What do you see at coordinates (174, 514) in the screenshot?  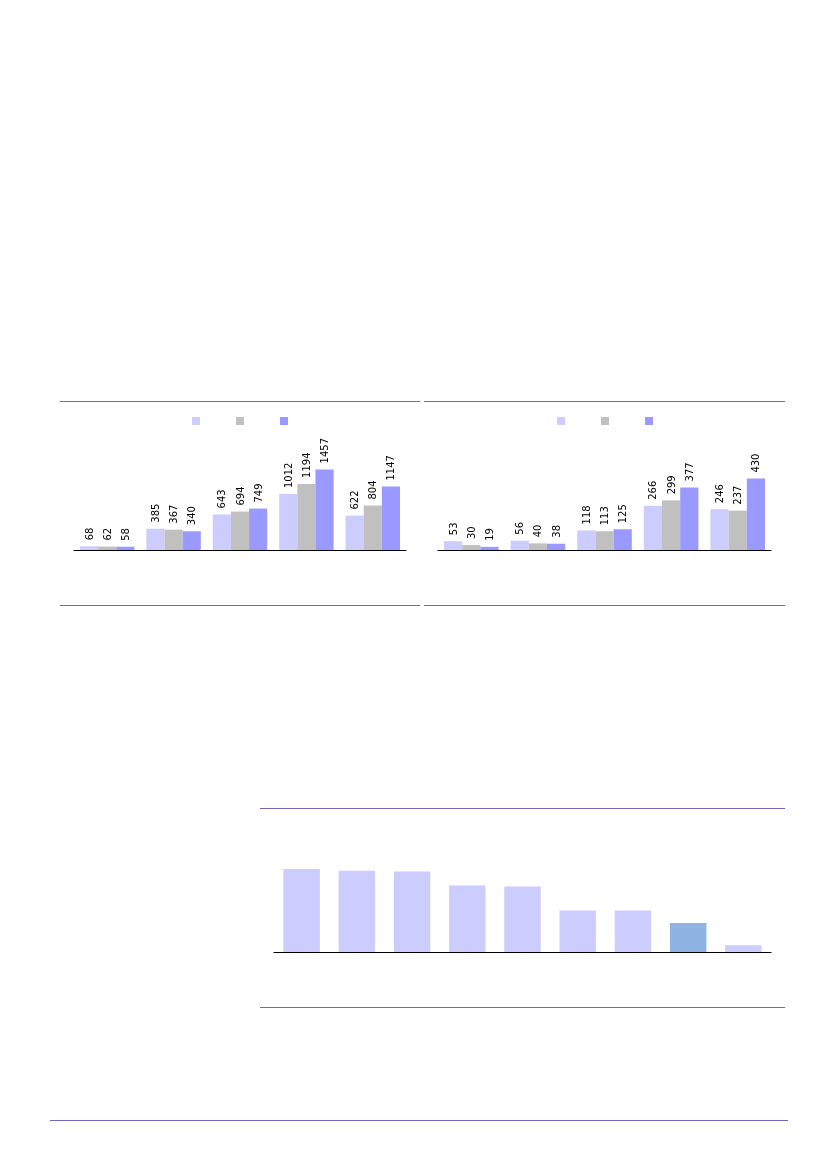 I see `data-label: 367` at bounding box center [174, 514].